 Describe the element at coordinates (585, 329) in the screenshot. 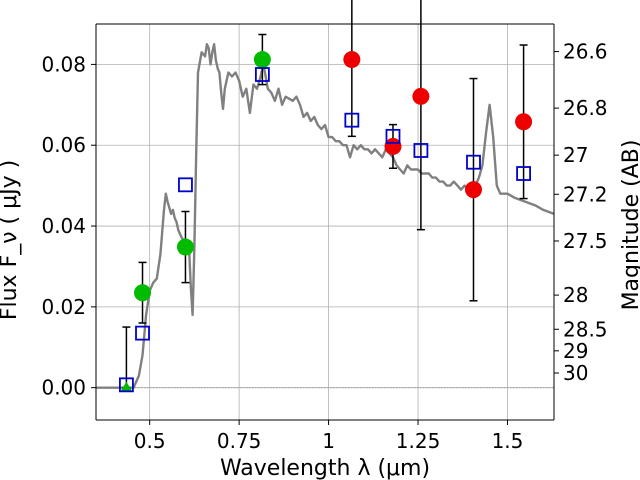

I see `right-tick-label-6: 28.5` at that location.